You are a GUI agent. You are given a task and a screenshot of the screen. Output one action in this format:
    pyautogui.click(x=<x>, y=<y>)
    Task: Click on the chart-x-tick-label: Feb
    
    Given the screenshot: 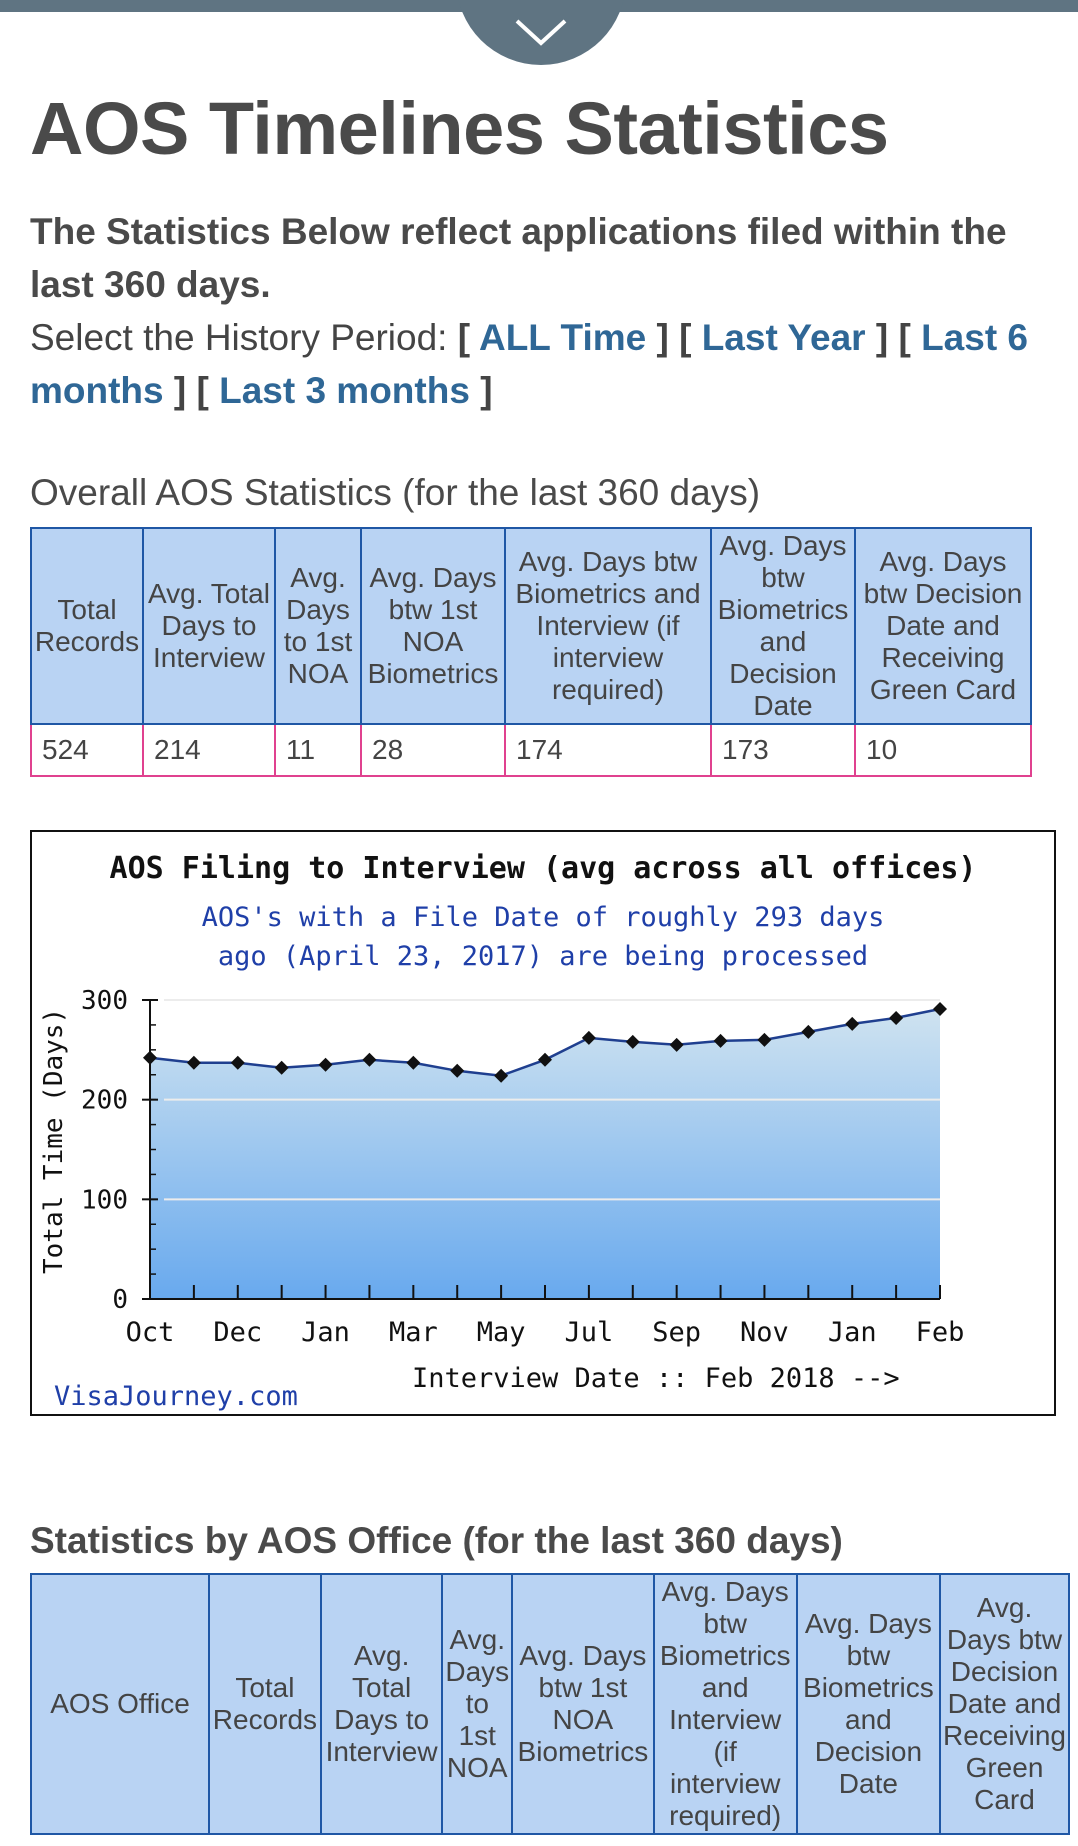 What is the action you would take?
    pyautogui.click(x=940, y=1332)
    